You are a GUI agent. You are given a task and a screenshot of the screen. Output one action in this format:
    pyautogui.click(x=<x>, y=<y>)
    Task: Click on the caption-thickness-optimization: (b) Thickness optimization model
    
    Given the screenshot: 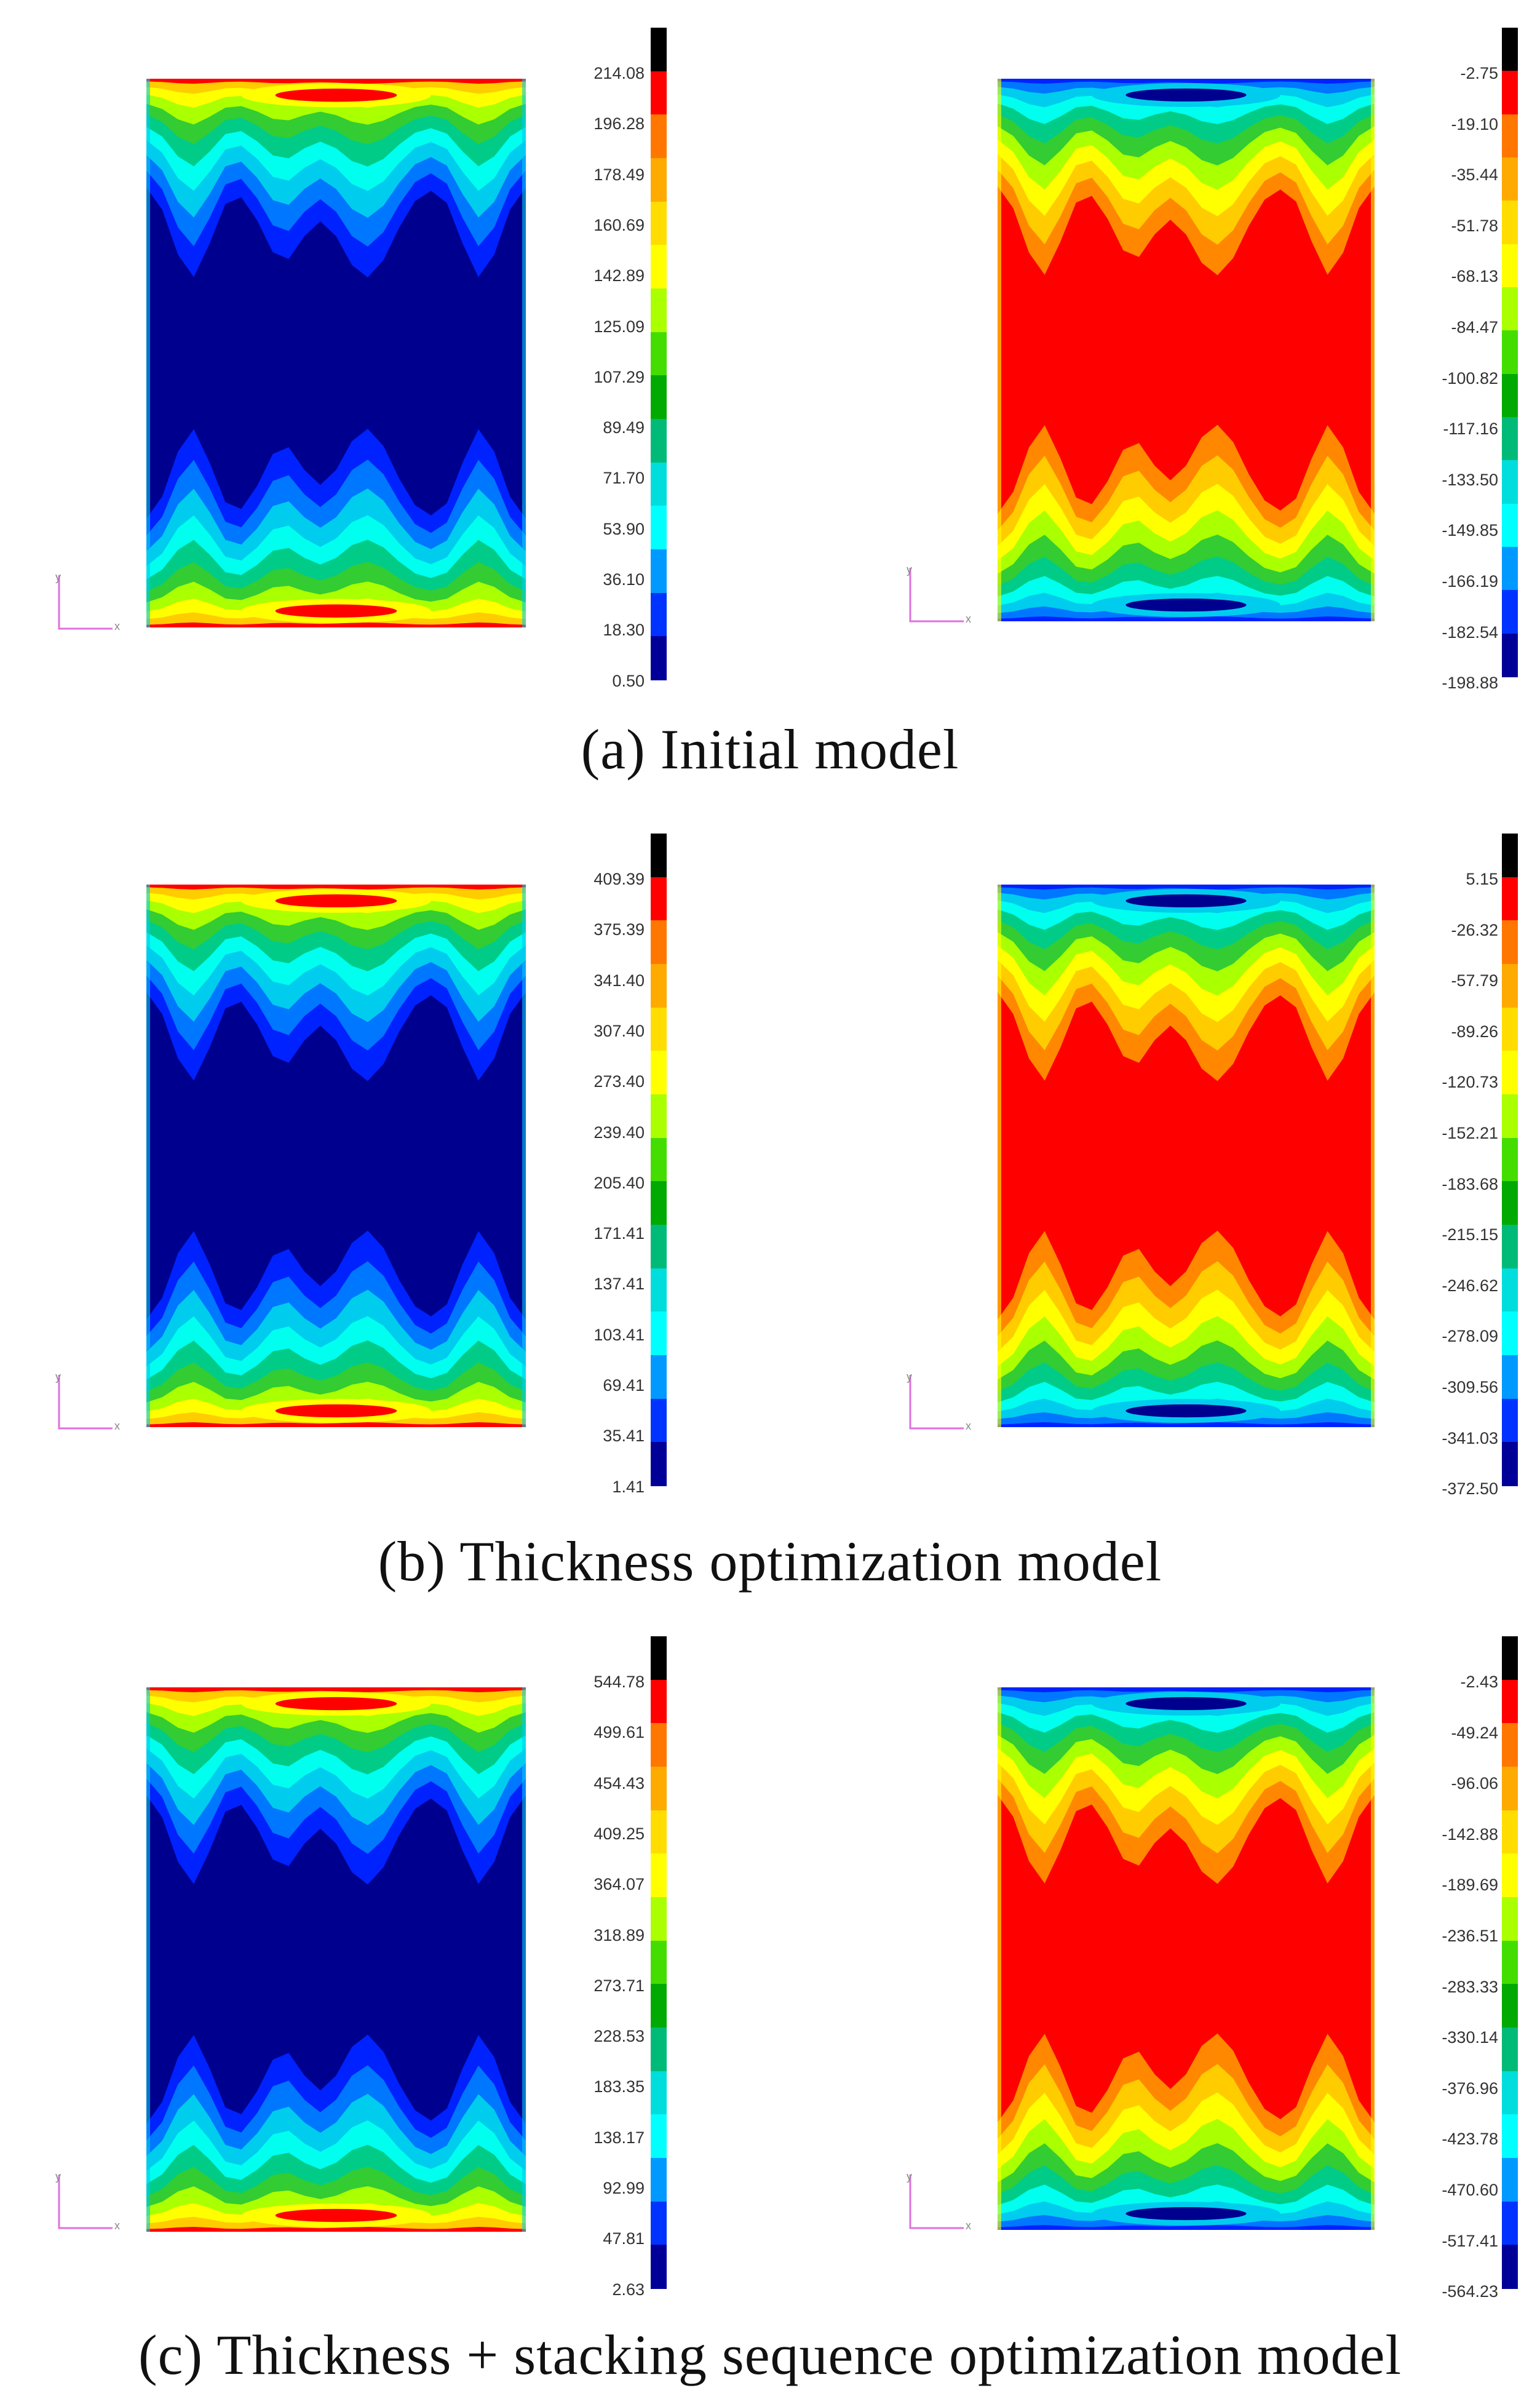 What is the action you would take?
    pyautogui.click(x=770, y=1561)
    